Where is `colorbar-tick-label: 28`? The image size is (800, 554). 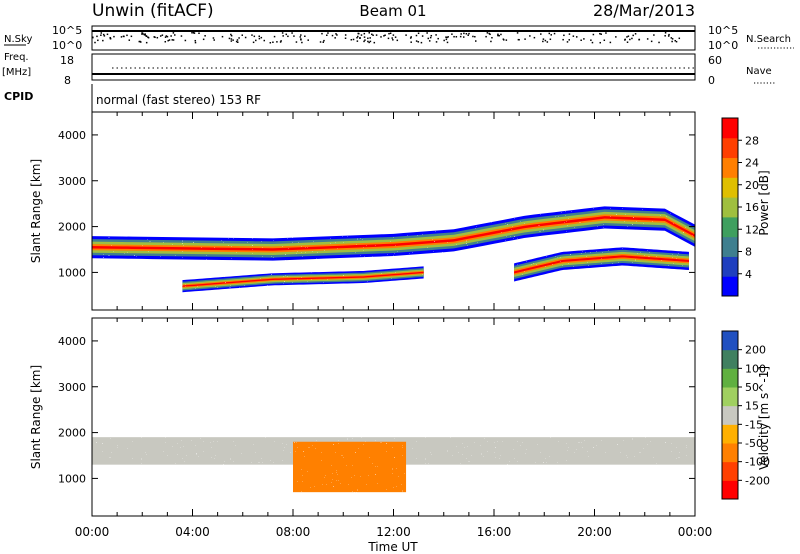 colorbar-tick-label: 28 is located at coordinates (752, 140).